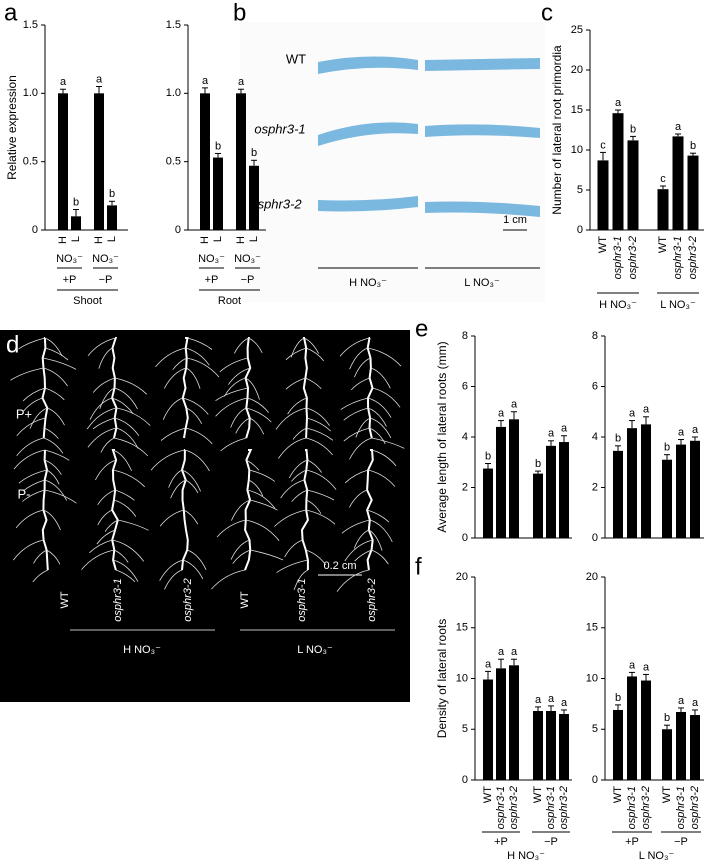 This screenshot has height=861, width=709. Describe the element at coordinates (45, 388) in the screenshot. I see `root` at that location.